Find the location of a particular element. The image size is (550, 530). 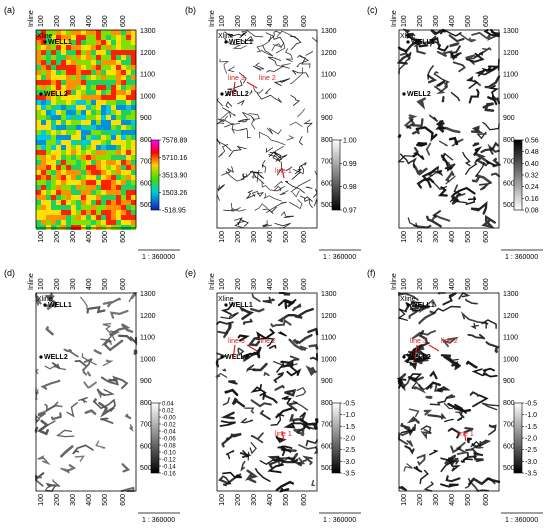

colorbar-tick: -1.5 is located at coordinates (349, 427).